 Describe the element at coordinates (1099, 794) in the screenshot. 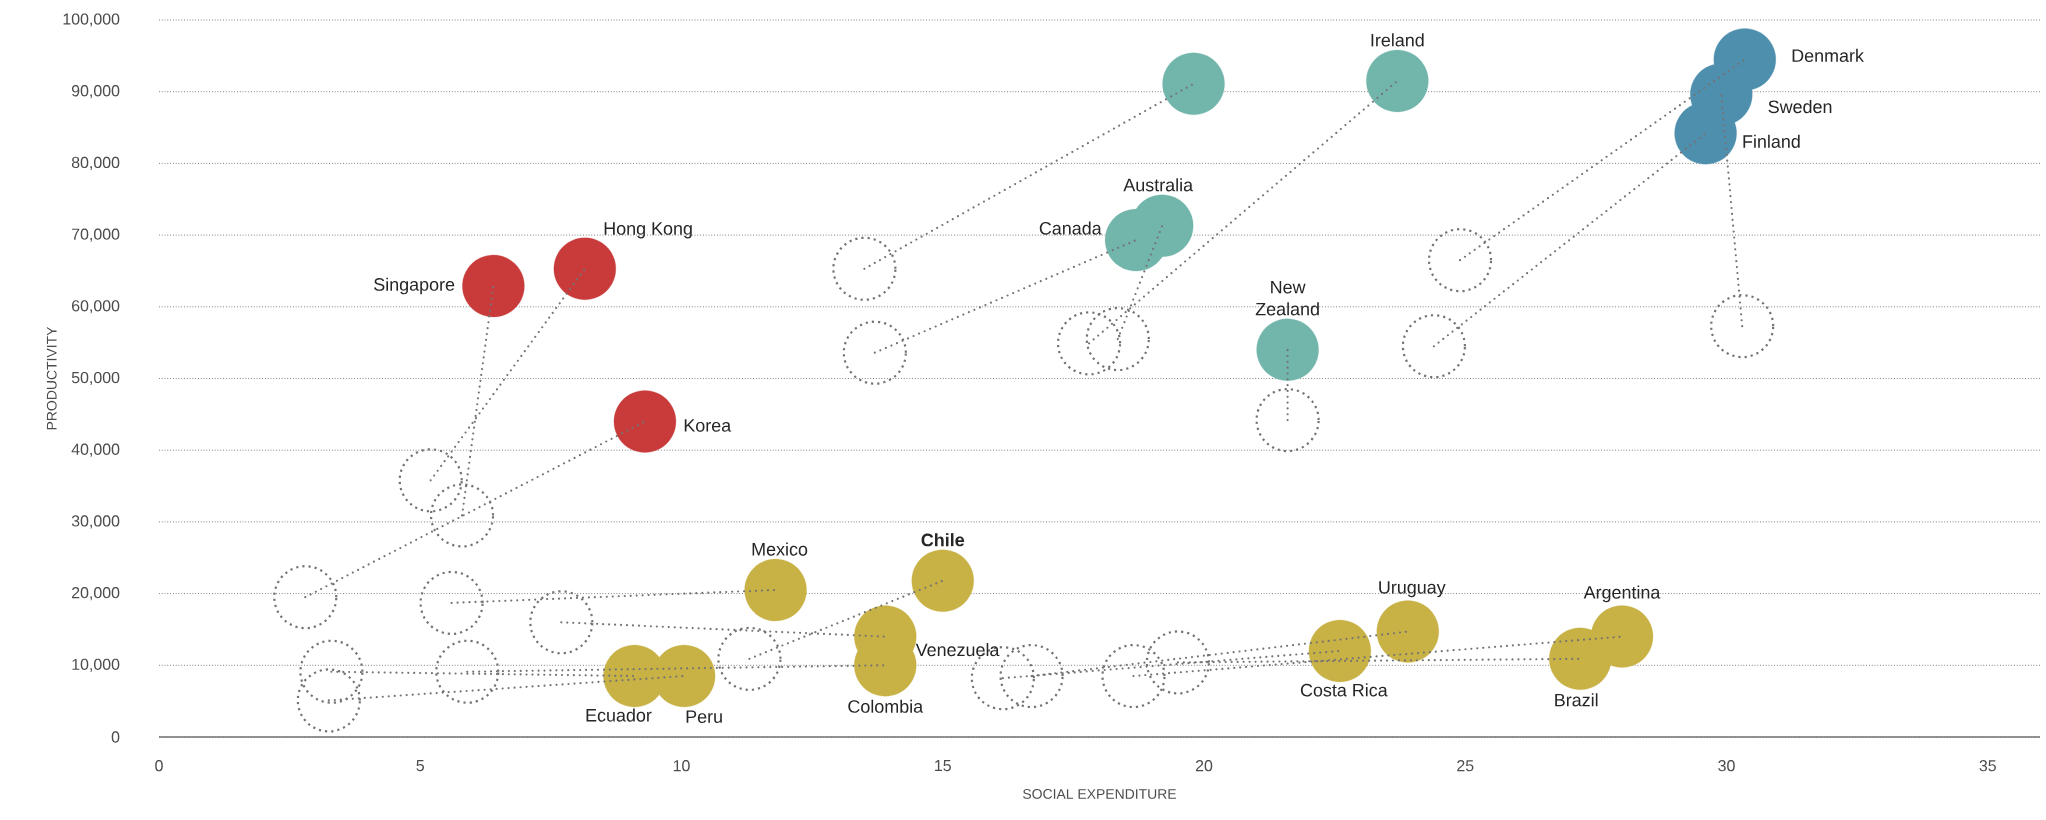

I see `x-axis-title: SOCIAL EXPENDITURE` at that location.